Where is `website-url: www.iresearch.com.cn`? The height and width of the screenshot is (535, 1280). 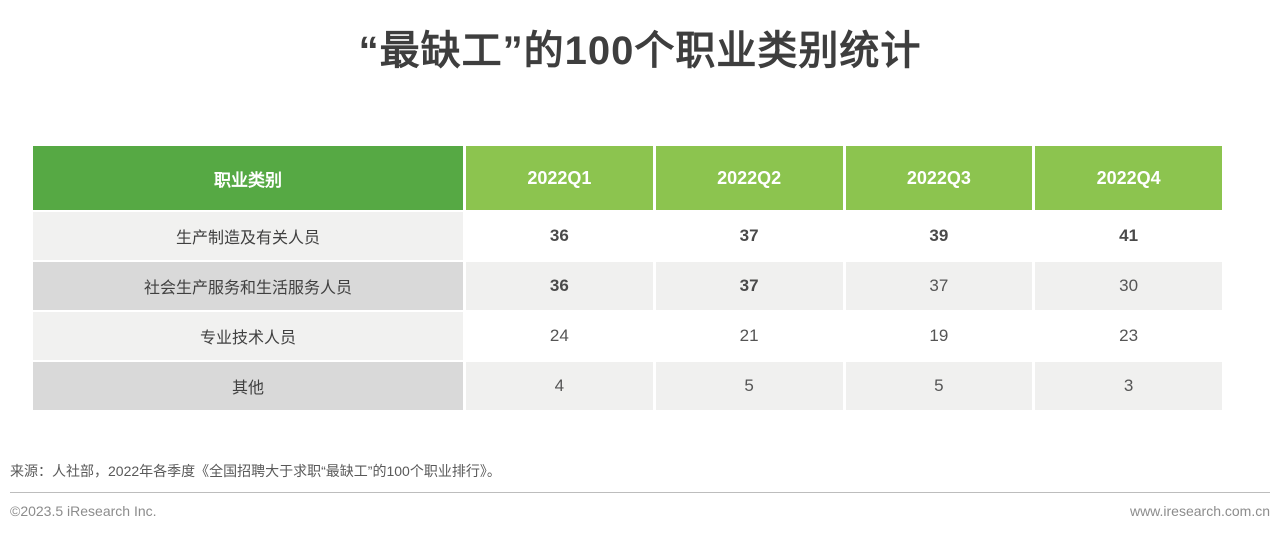
website-url: www.iresearch.com.cn is located at coordinates (1199, 511).